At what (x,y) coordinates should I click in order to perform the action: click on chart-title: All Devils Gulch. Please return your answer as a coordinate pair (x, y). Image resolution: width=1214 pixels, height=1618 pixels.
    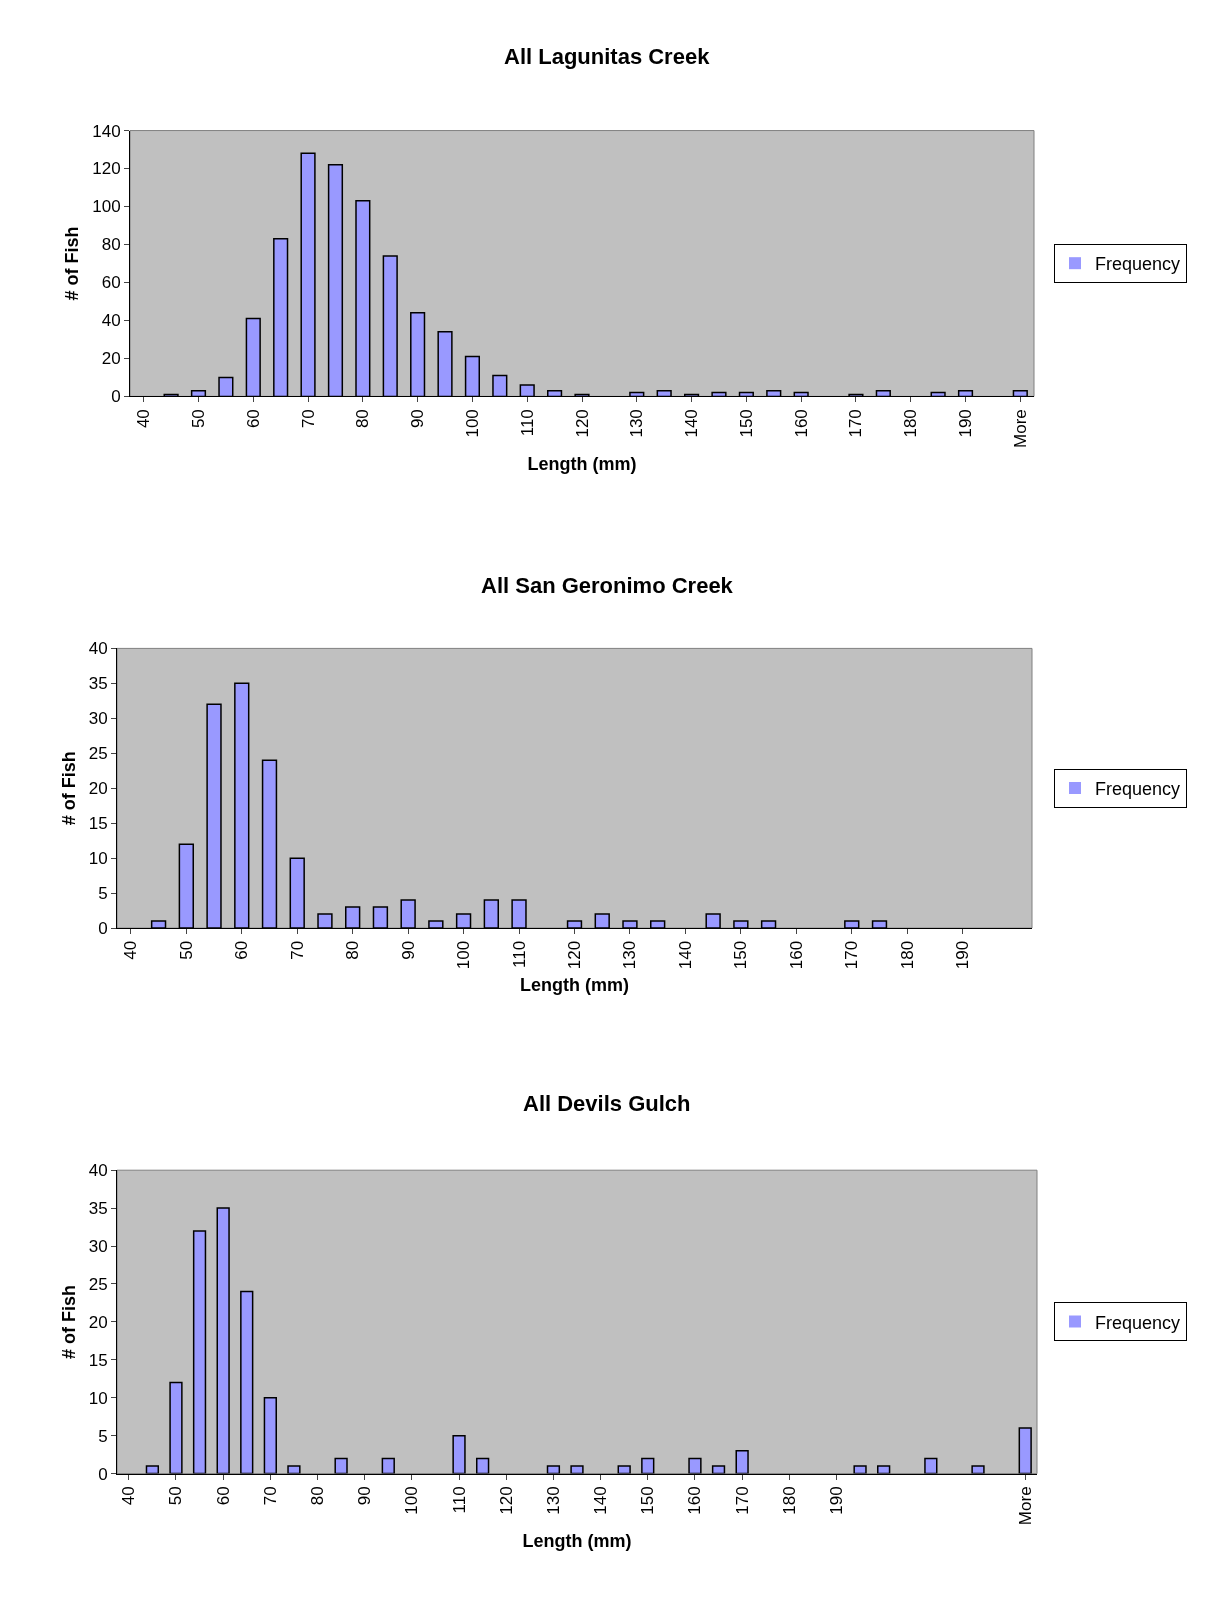
    Looking at the image, I should click on (607, 1103).